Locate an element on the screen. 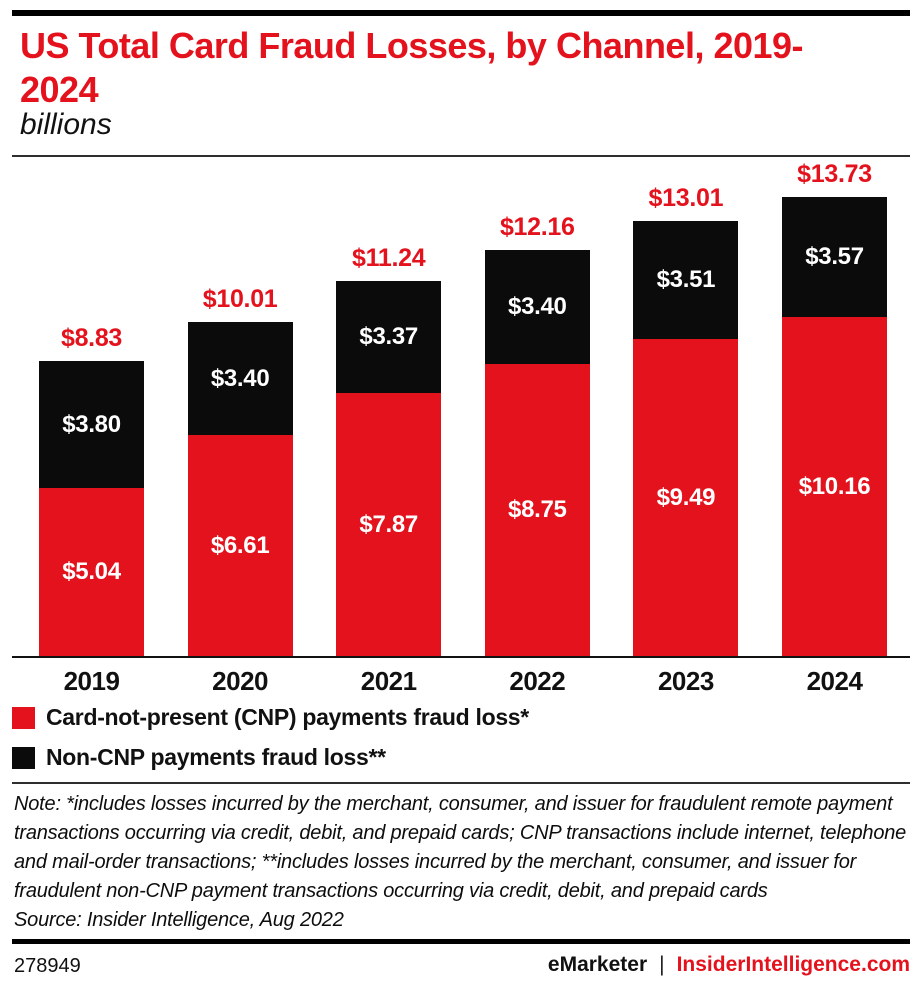  bar-column-2020: $10.01 $3.40 $6.61 2020 is located at coordinates (240, 428).